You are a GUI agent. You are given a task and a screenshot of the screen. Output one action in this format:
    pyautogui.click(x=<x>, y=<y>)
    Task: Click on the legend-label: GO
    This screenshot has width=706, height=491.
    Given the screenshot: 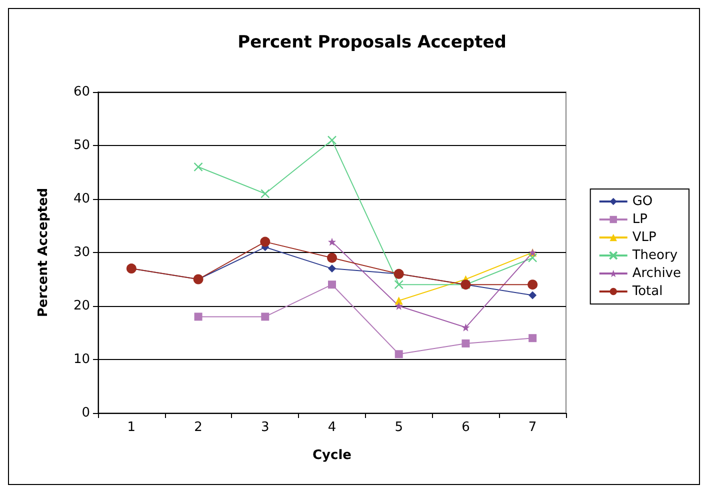 What is the action you would take?
    pyautogui.click(x=642, y=201)
    